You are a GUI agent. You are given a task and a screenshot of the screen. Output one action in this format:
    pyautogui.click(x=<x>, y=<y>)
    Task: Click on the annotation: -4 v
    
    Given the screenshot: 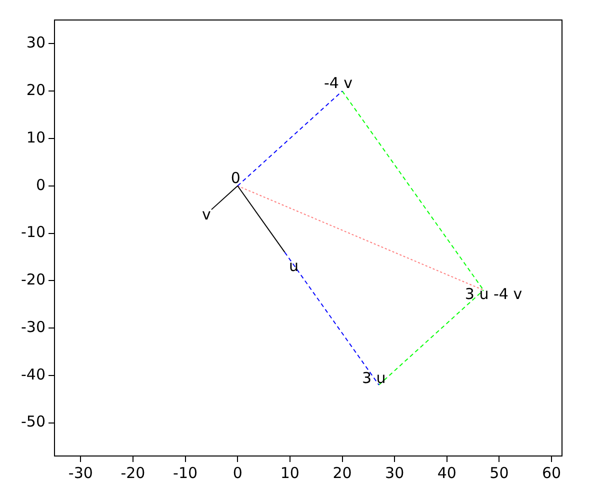 What is the action you would take?
    pyautogui.click(x=338, y=83)
    